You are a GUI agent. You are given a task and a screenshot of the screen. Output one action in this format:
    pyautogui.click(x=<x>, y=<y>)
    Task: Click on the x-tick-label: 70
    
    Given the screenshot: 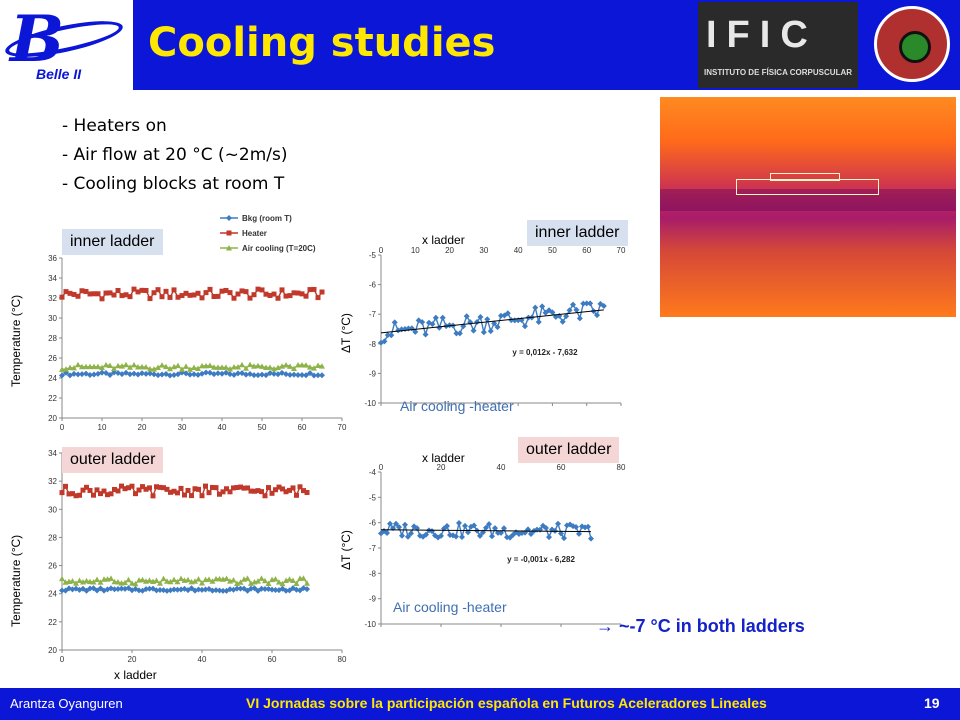 What is the action you would take?
    pyautogui.click(x=342, y=427)
    